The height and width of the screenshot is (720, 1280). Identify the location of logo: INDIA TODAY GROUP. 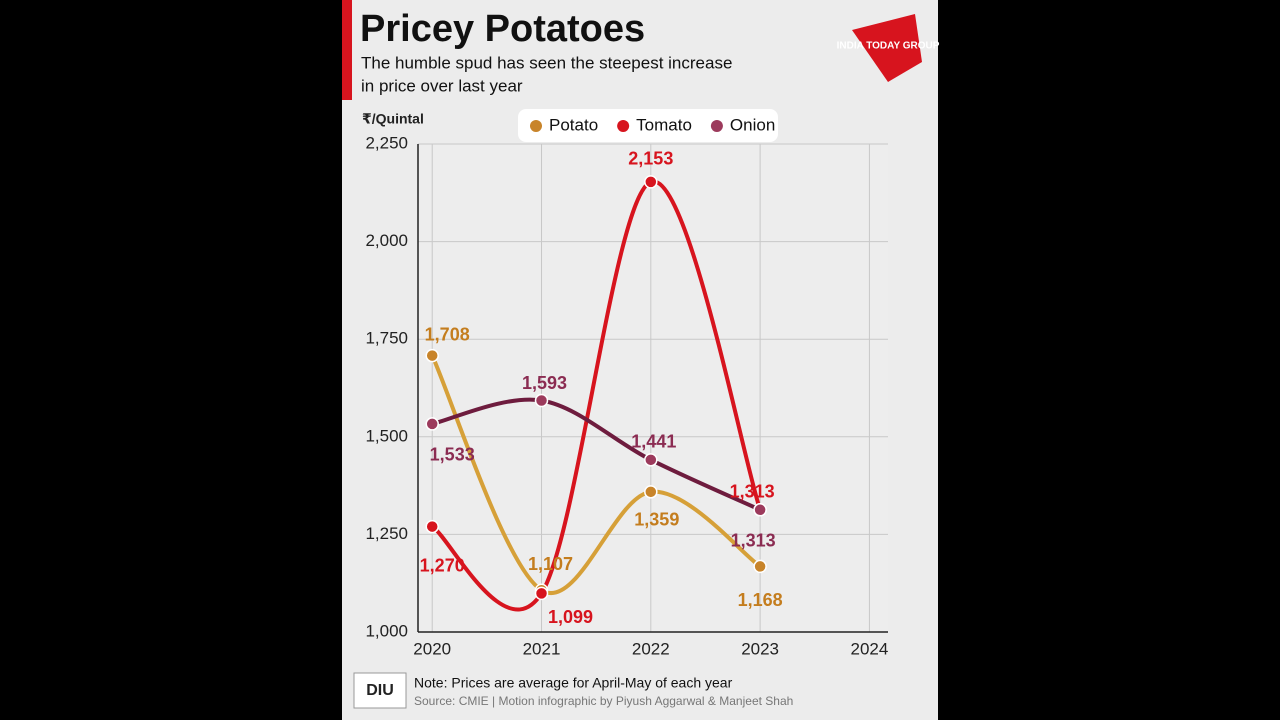
(888, 46).